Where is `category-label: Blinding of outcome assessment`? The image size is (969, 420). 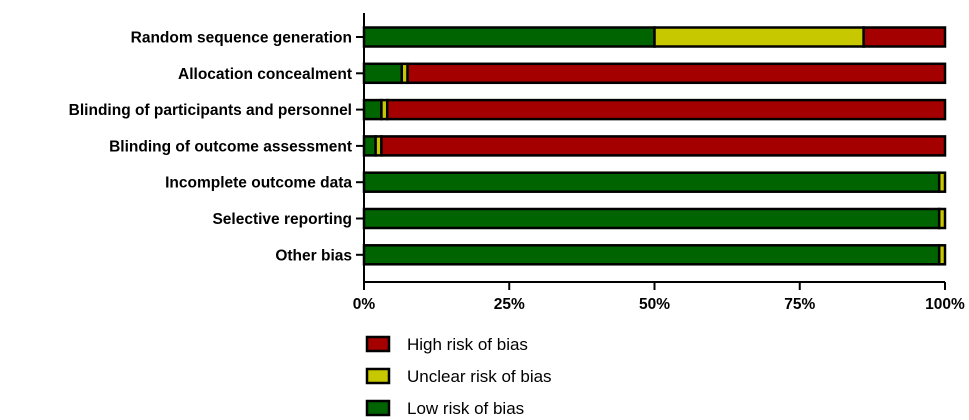
category-label: Blinding of outcome assessment is located at coordinates (230, 146).